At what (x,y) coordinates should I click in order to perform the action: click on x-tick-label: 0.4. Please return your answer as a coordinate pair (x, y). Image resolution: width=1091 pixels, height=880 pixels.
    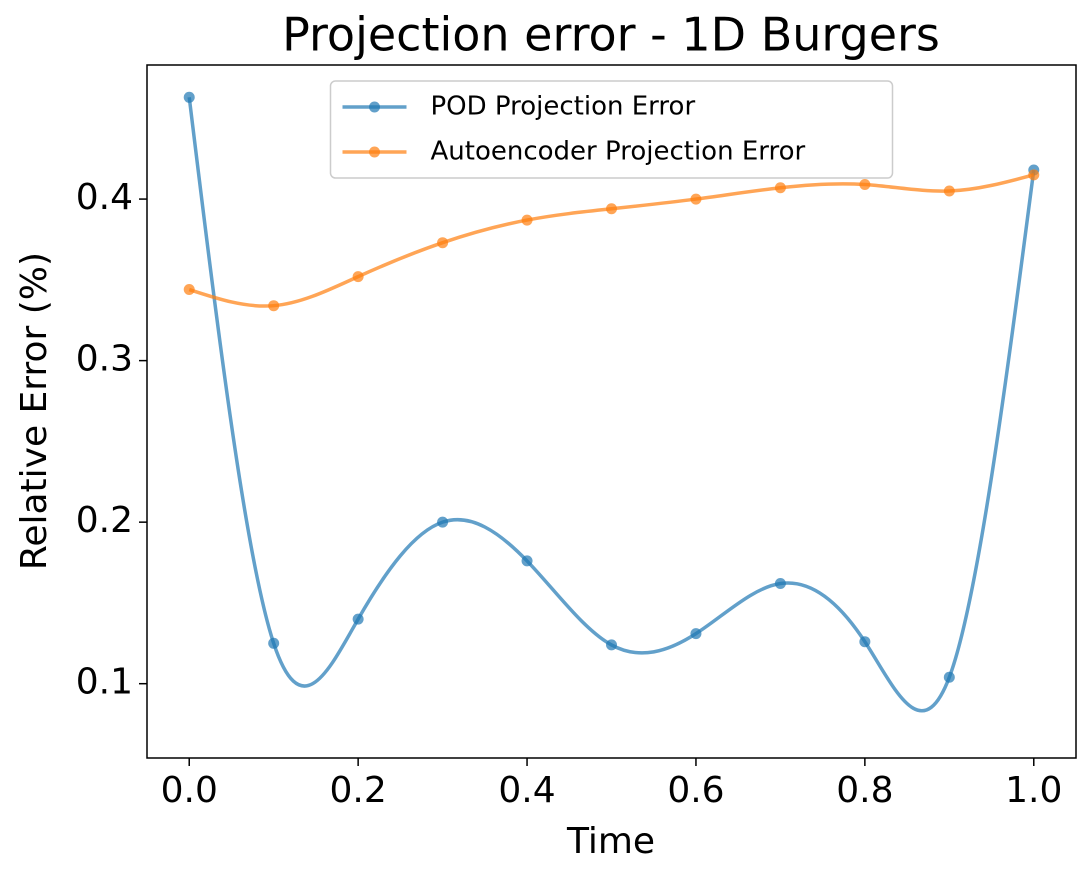
    Looking at the image, I should click on (526, 790).